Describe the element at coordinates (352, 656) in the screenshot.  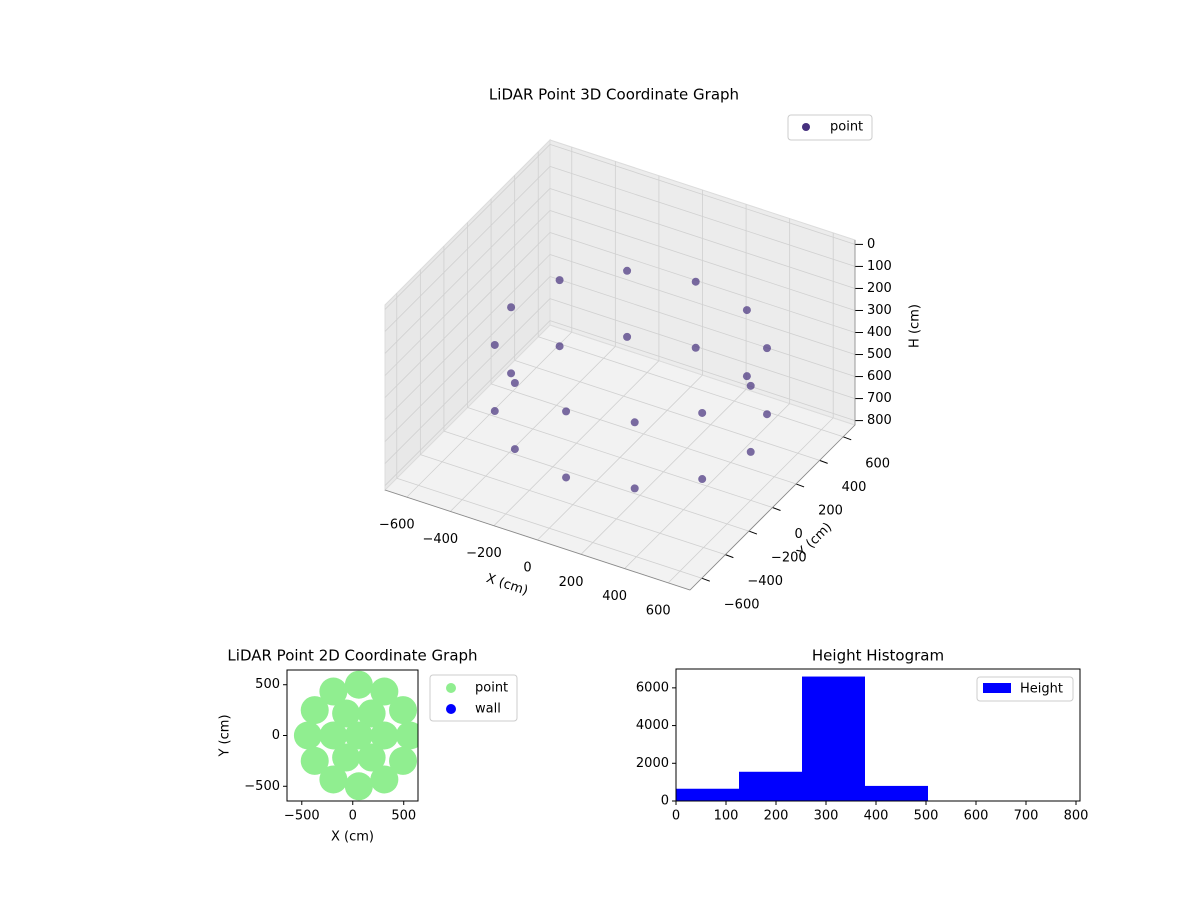
I see `chart-title: LiDAR Point 2D Coordinate Graph` at that location.